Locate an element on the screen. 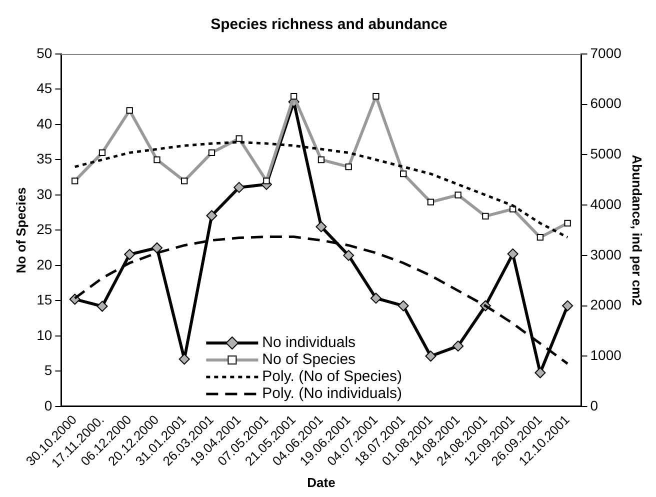  y-tick-label: 20 is located at coordinates (44, 264).